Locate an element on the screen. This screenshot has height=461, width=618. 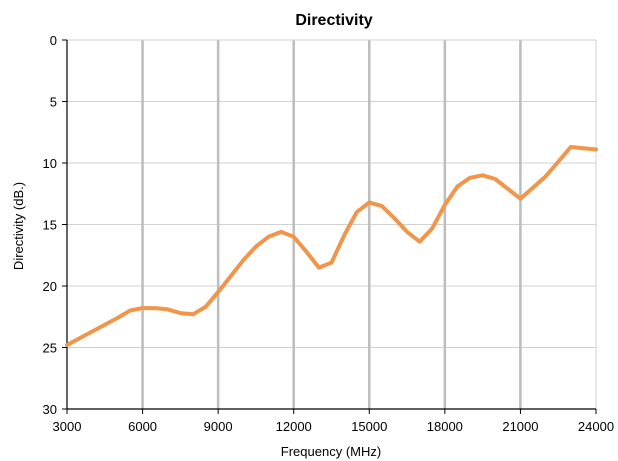
y-tick-label: 30 is located at coordinates (50, 409).